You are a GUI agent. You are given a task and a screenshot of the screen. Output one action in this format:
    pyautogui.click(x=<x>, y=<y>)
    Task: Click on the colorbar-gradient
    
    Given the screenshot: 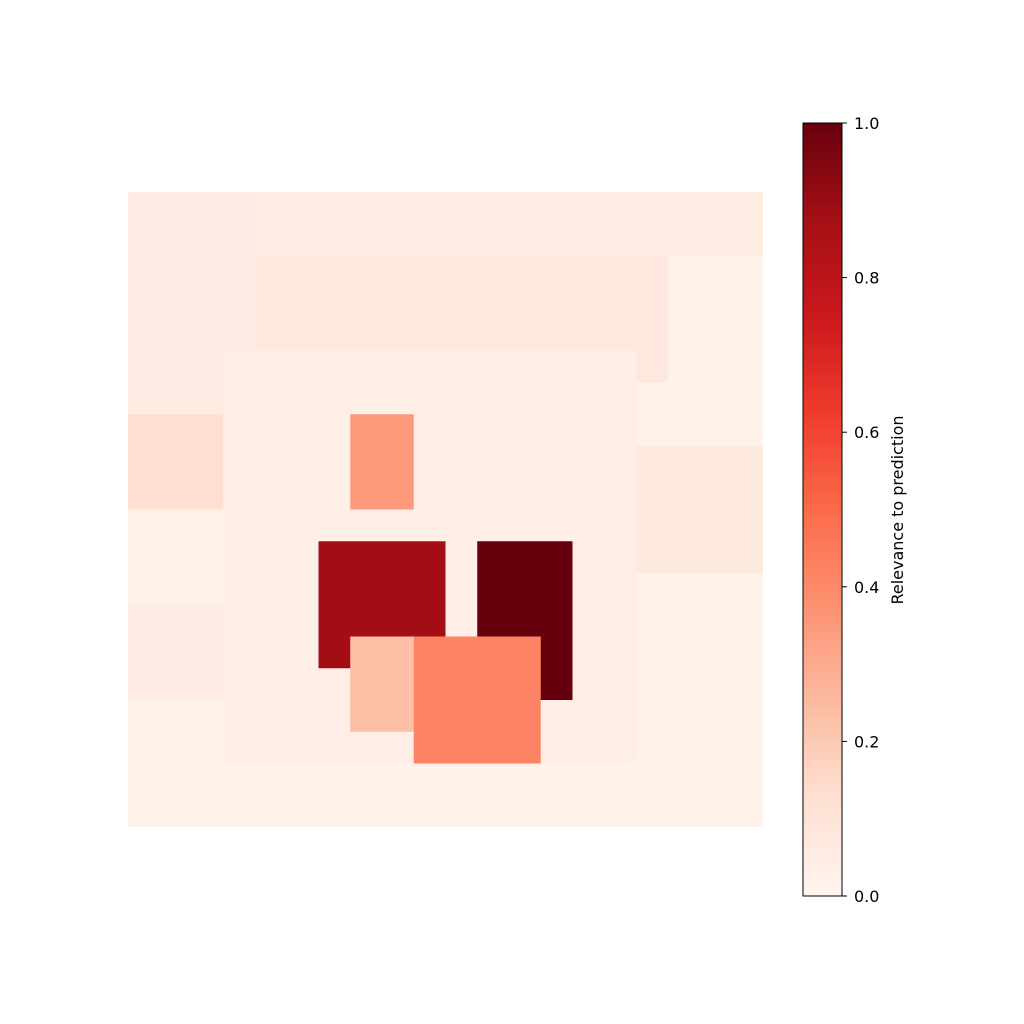 What is the action you would take?
    pyautogui.click(x=822, y=509)
    